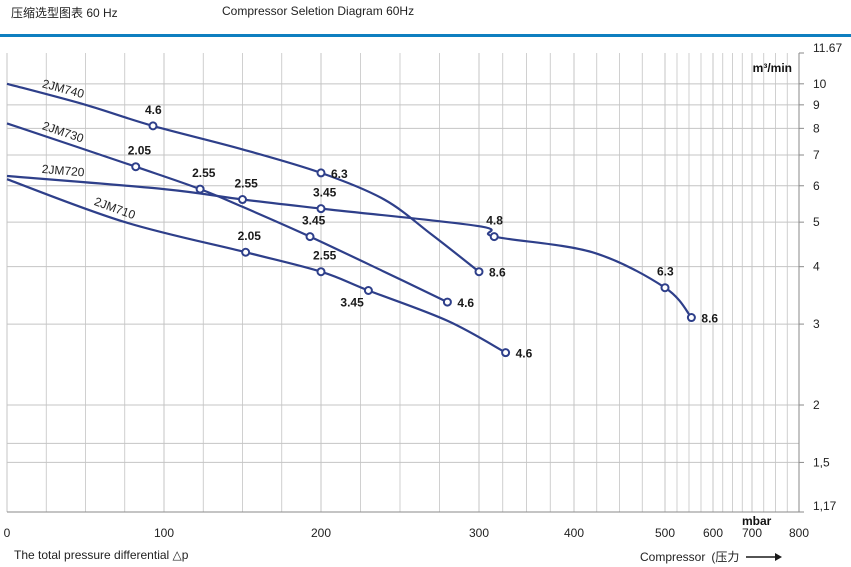 This screenshot has height=567, width=851. Describe the element at coordinates (318, 11) in the screenshot. I see `chart-title: Compressor Seletion Diagram 60Hz` at that location.